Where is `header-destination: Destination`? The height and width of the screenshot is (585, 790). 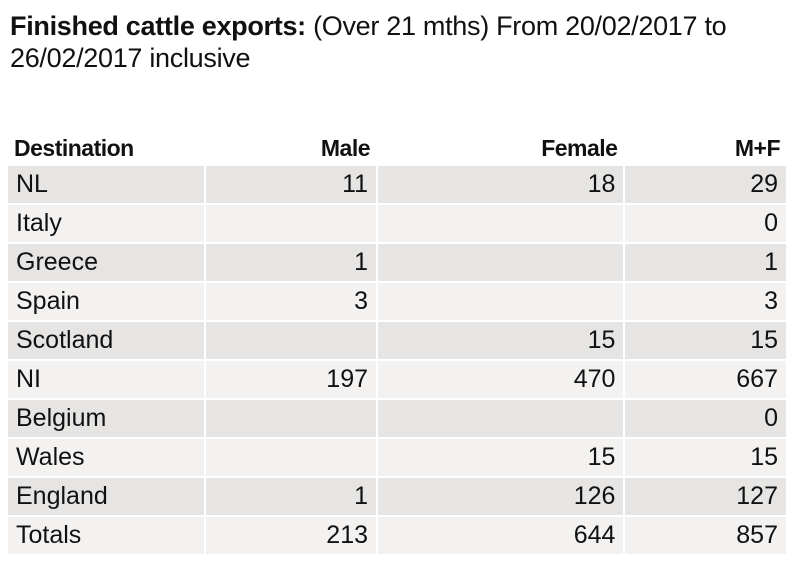 header-destination: Destination is located at coordinates (74, 148).